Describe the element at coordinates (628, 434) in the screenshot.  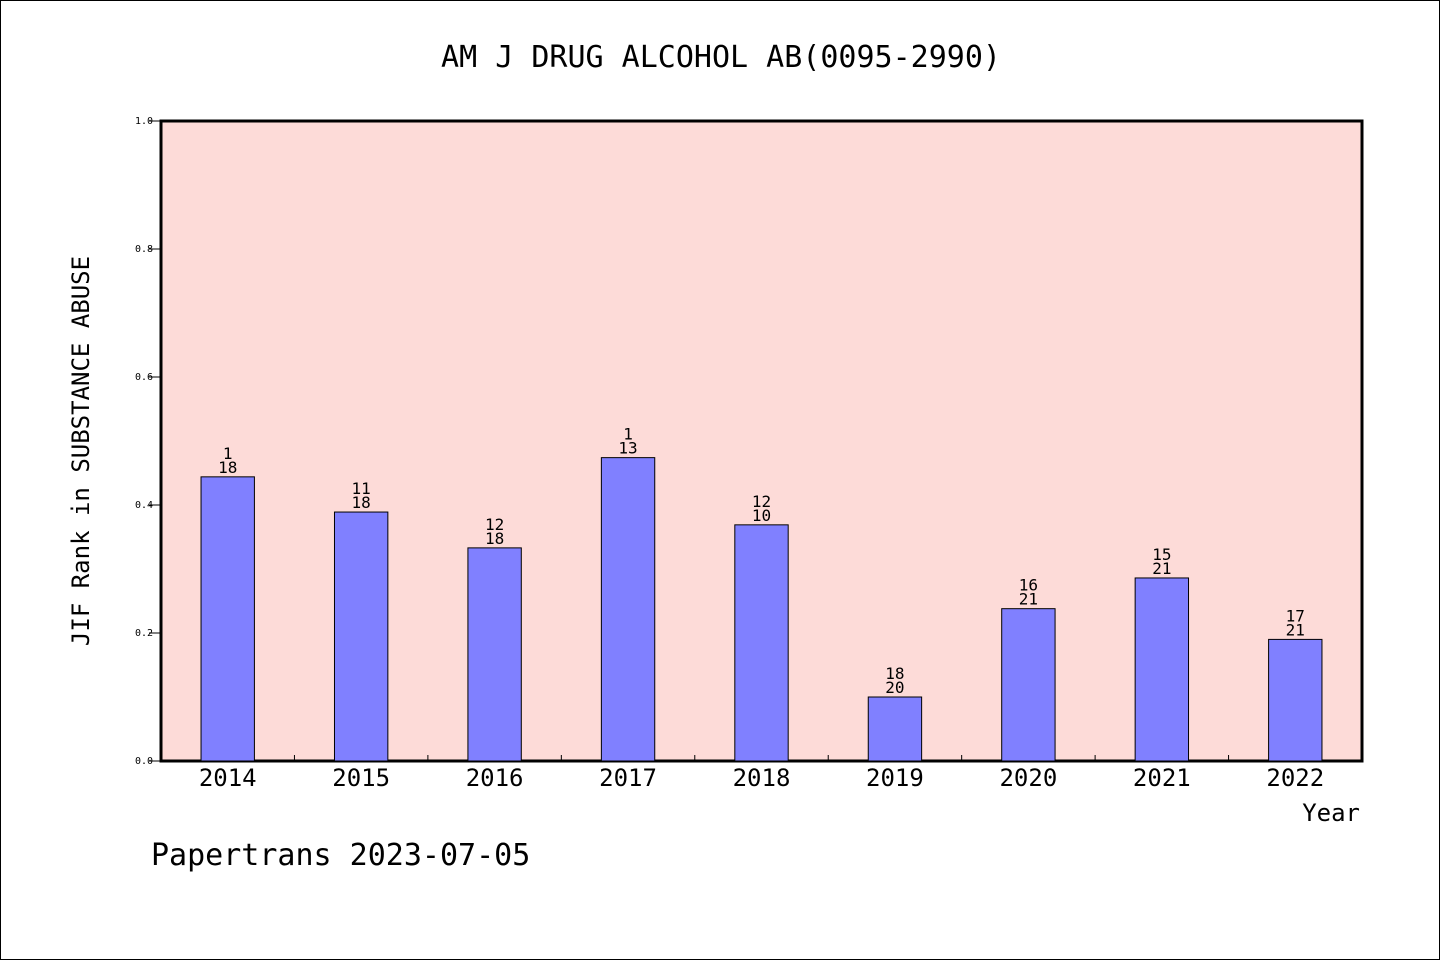
I see `bar-rank-label-2017: 1` at that location.